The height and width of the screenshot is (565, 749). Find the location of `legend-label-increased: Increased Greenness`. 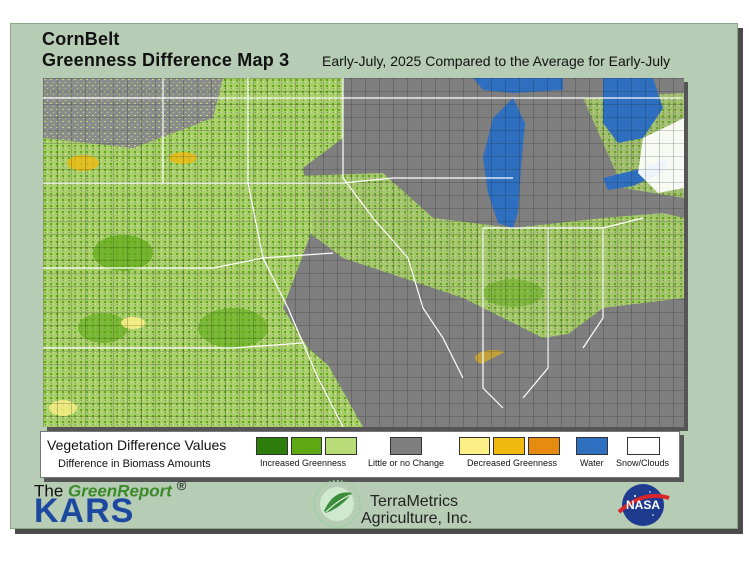

legend-label-increased: Increased Greenness is located at coordinates (303, 463).